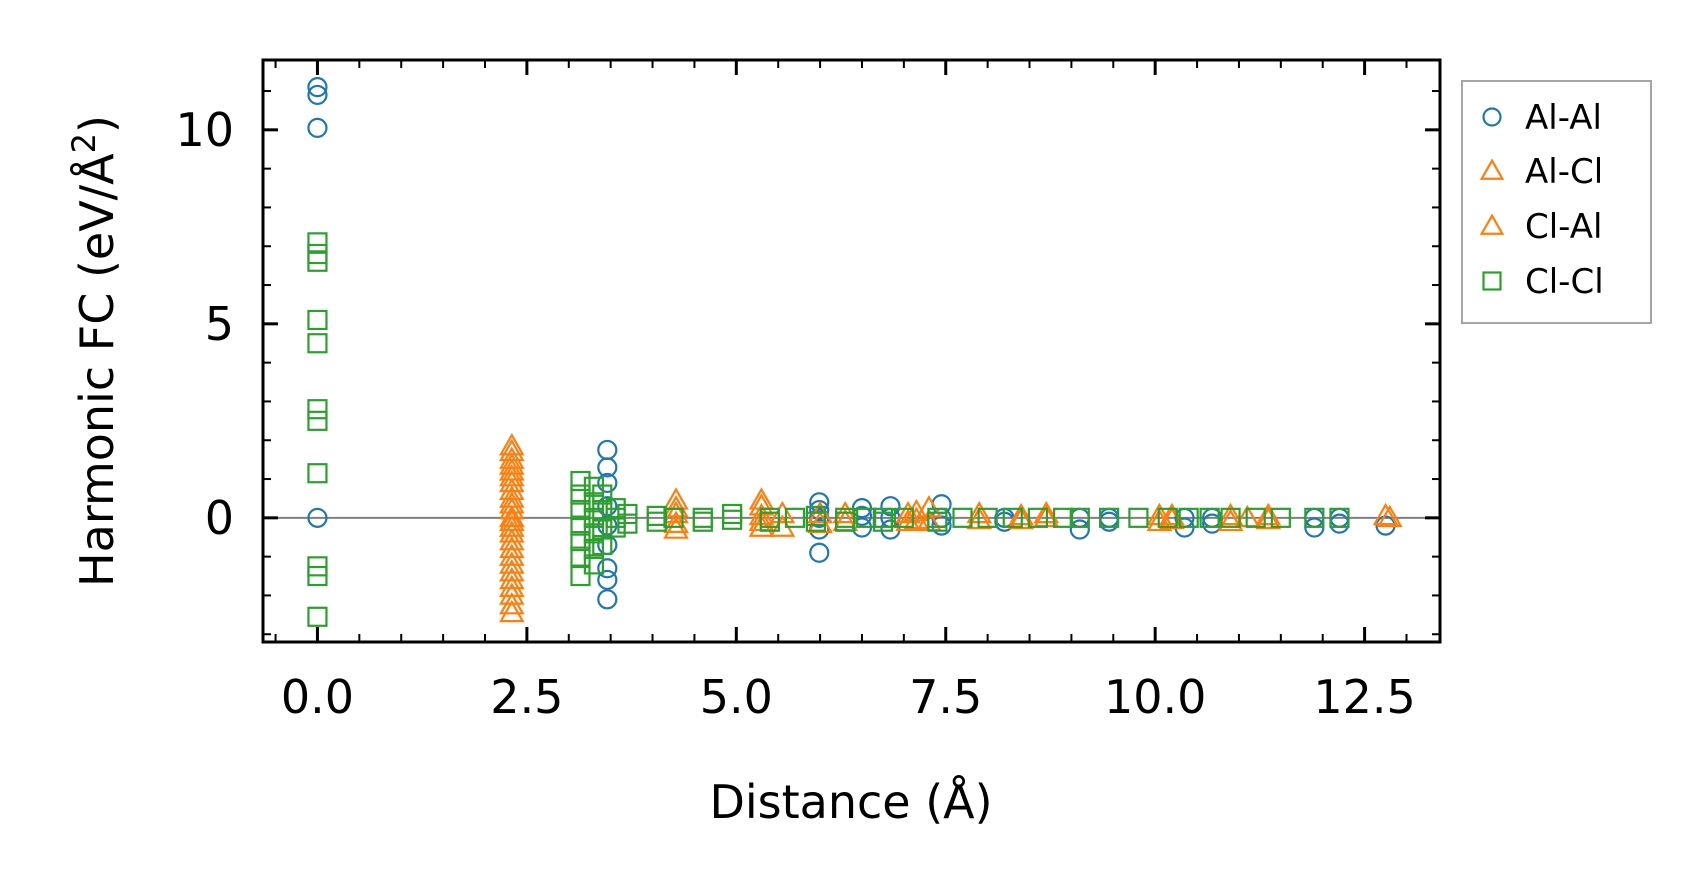  I want to click on legend-marker-al-al, so click(1492, 117).